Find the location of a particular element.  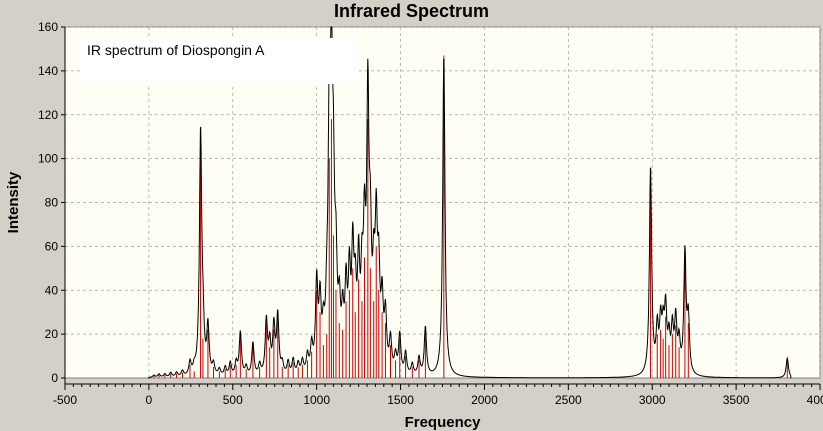

y-tick-label: 80 is located at coordinates (52, 203).